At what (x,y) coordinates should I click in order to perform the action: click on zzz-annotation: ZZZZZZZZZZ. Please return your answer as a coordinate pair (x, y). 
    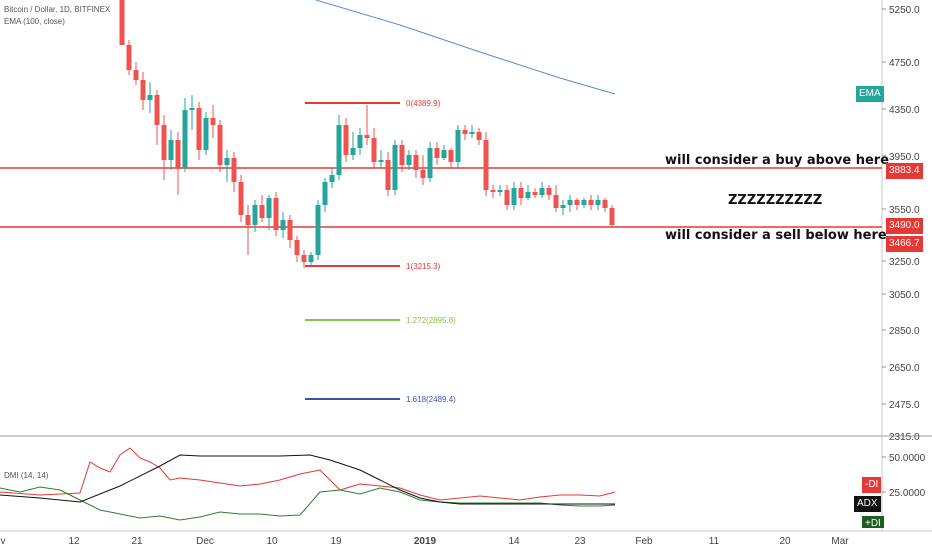
    Looking at the image, I should click on (775, 200).